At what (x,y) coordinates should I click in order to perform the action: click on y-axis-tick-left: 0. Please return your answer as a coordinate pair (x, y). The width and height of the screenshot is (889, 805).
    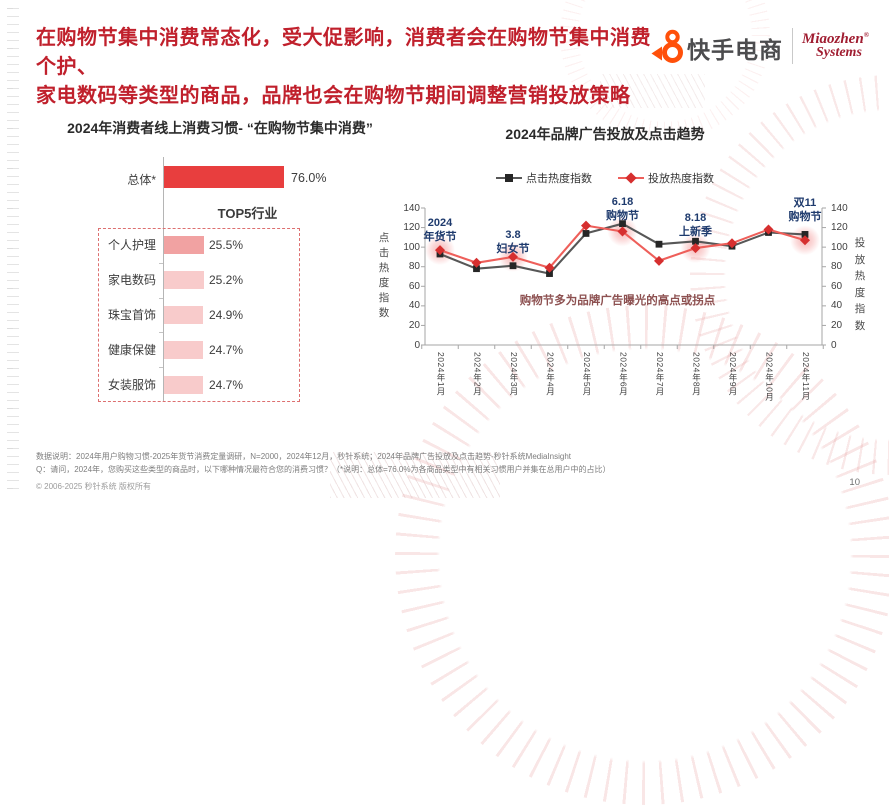
    Looking at the image, I should click on (417, 345).